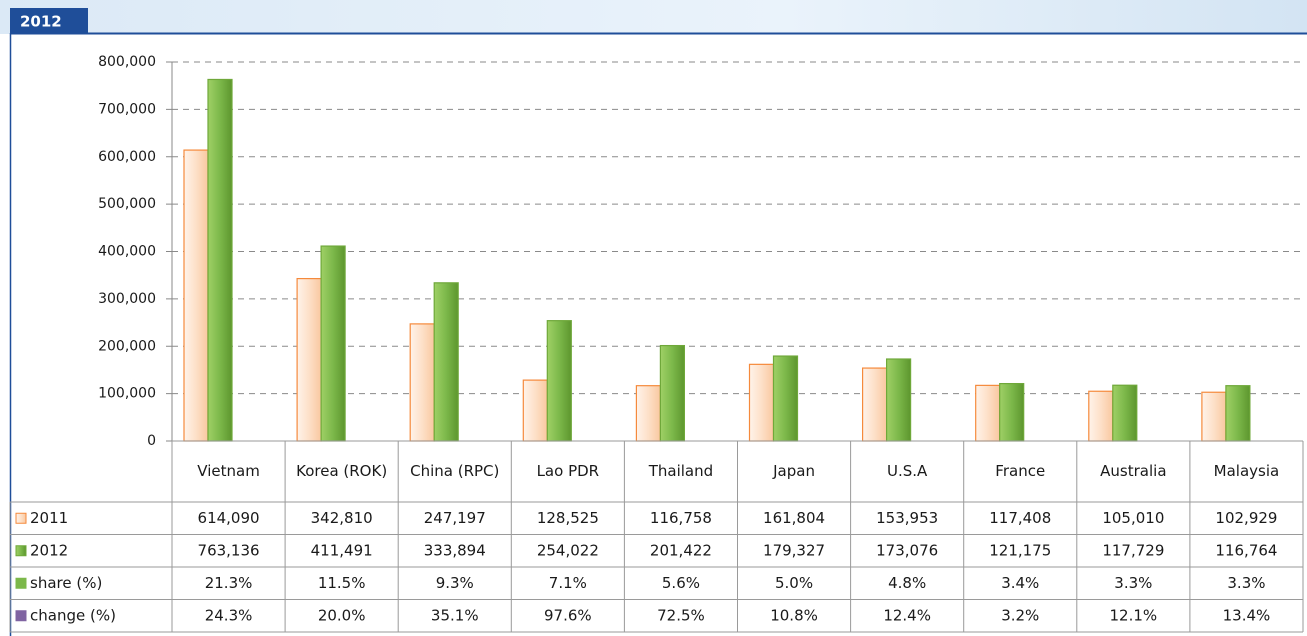 The height and width of the screenshot is (636, 1307). I want to click on table-cell: 333,894, so click(455, 550).